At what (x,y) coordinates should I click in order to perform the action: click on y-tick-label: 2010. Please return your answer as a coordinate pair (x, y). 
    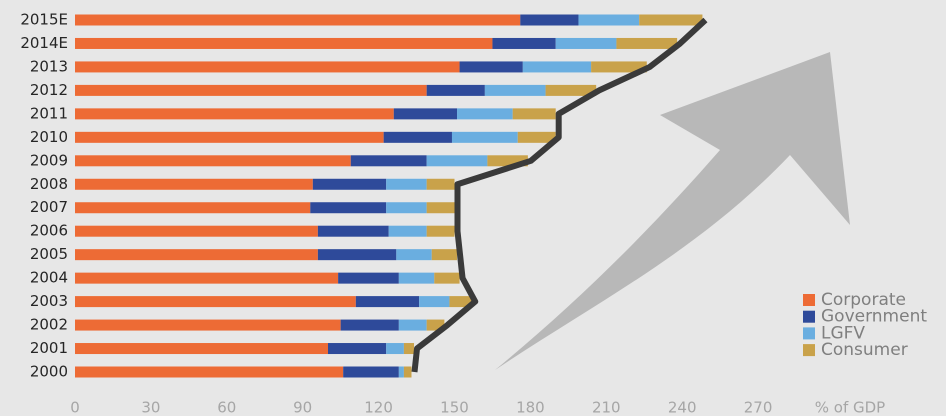
    Looking at the image, I should click on (49, 137).